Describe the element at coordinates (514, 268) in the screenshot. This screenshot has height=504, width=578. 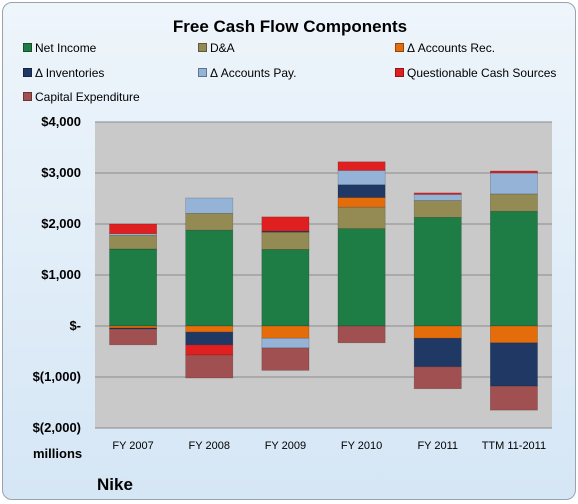
I see `bar-net-income-ttm-11-2011` at that location.